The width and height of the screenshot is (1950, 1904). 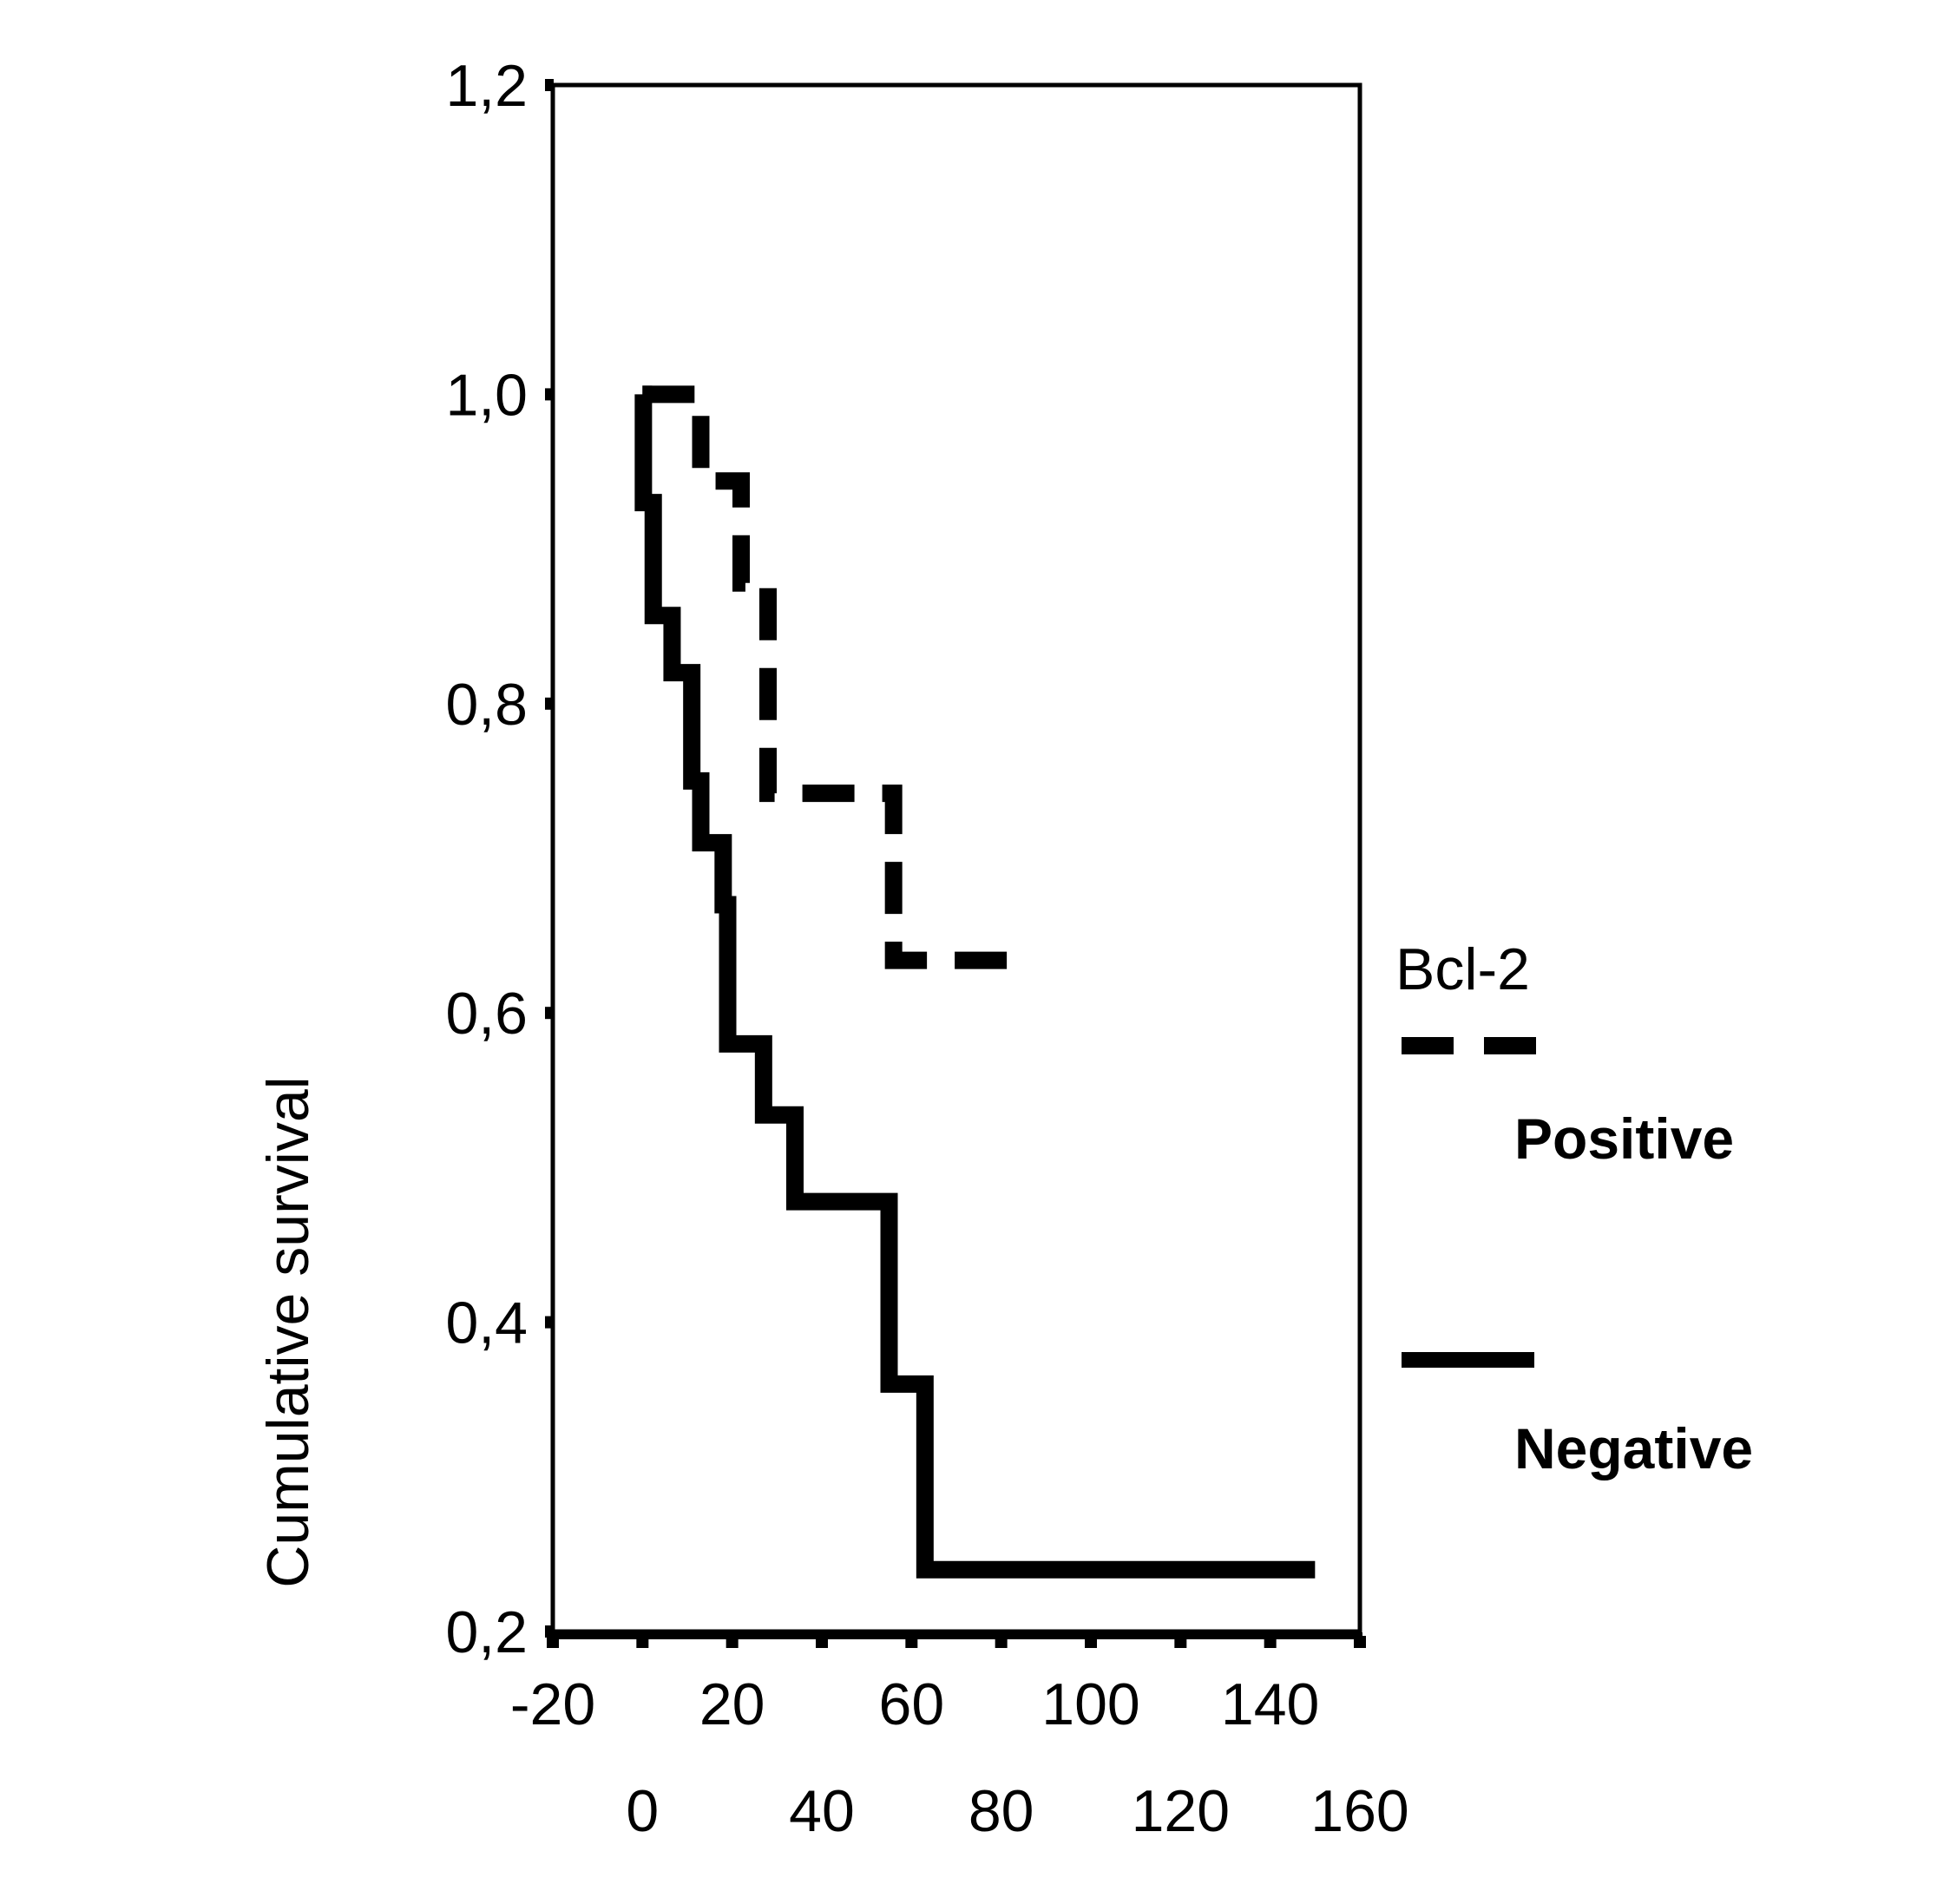 What do you see at coordinates (642, 1811) in the screenshot?
I see `x-tick-label: 0` at bounding box center [642, 1811].